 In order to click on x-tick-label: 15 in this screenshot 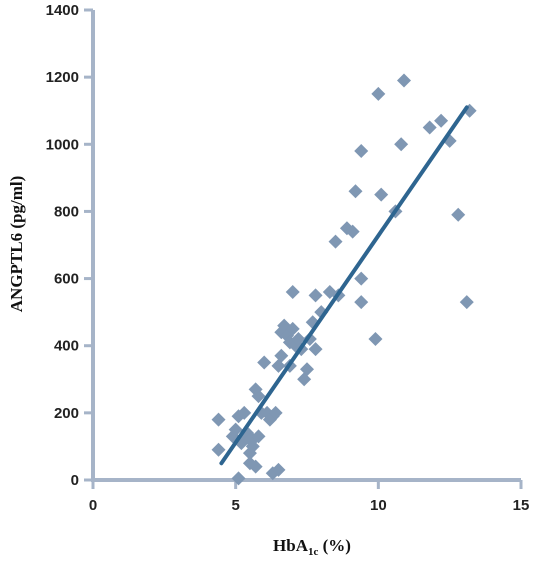, I will do `click(521, 505)`.